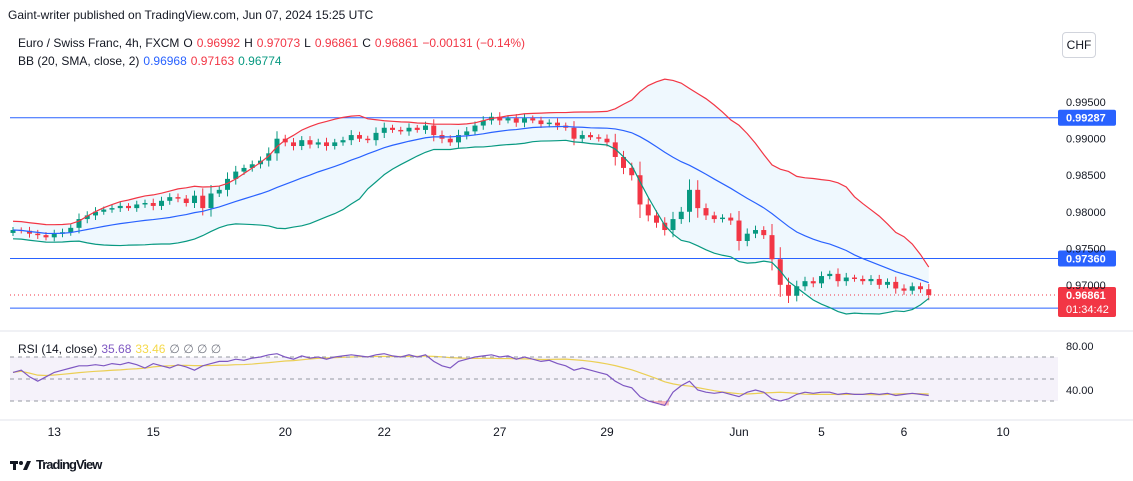 The height and width of the screenshot is (481, 1133). What do you see at coordinates (1086, 176) in the screenshot?
I see `price-tick-label: 0.98500` at bounding box center [1086, 176].